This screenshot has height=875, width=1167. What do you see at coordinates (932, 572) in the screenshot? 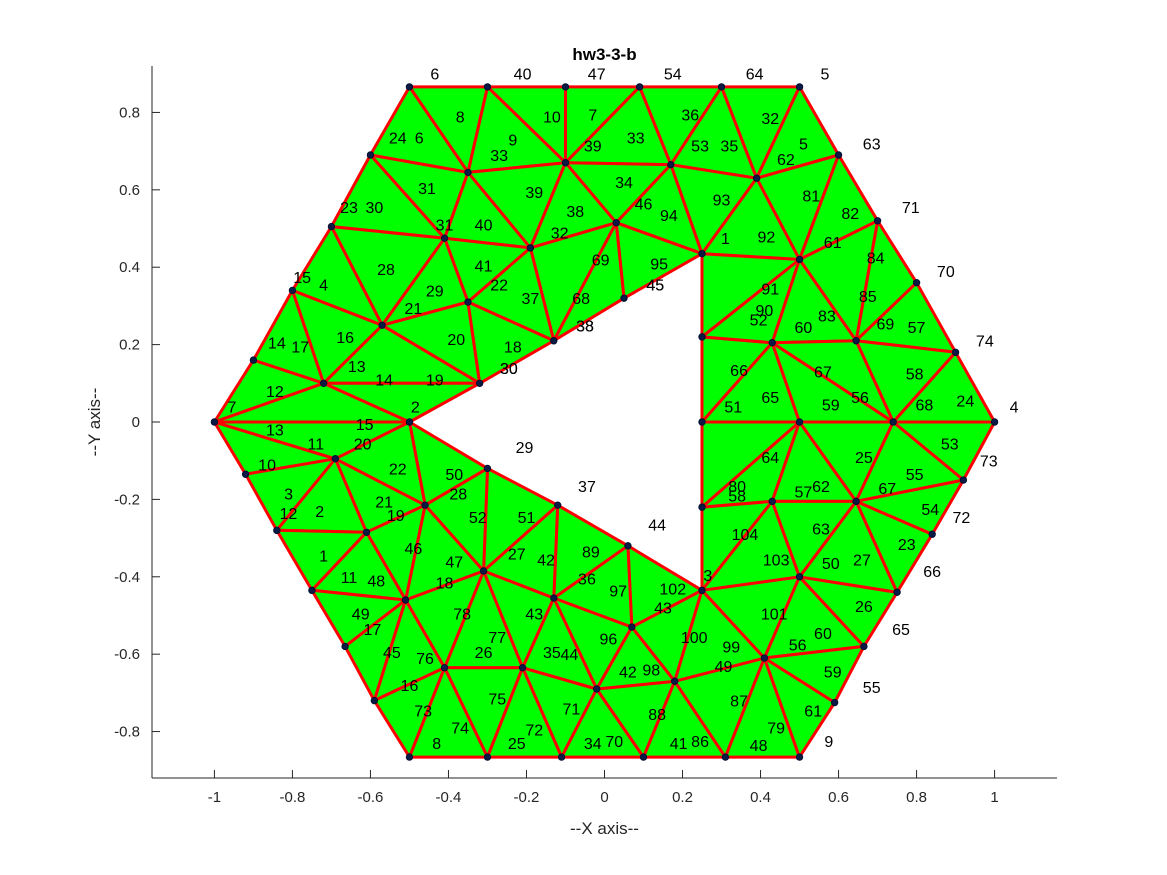
I see `node-number-label: 66` at bounding box center [932, 572].